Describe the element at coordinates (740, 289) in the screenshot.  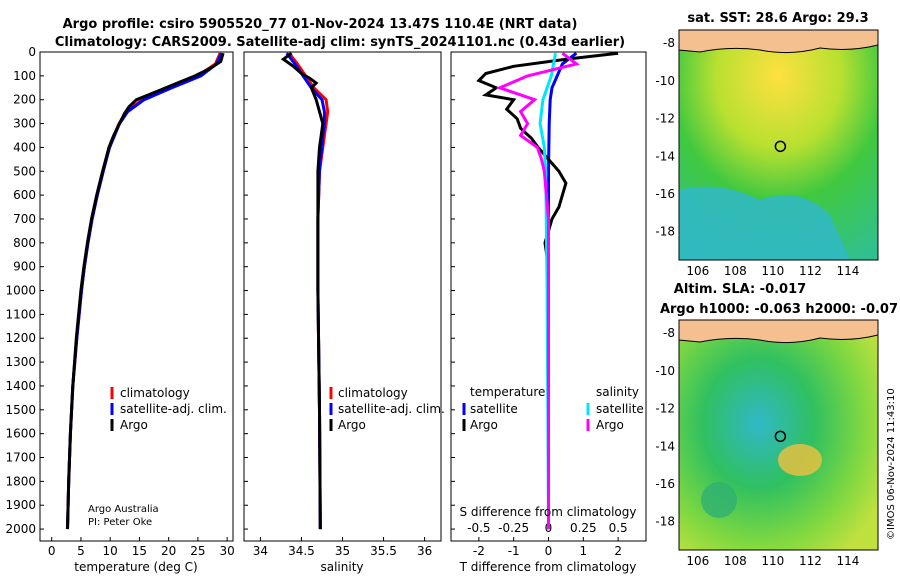
I see `sla-map-title1: Altim. SLA: -0.017` at that location.